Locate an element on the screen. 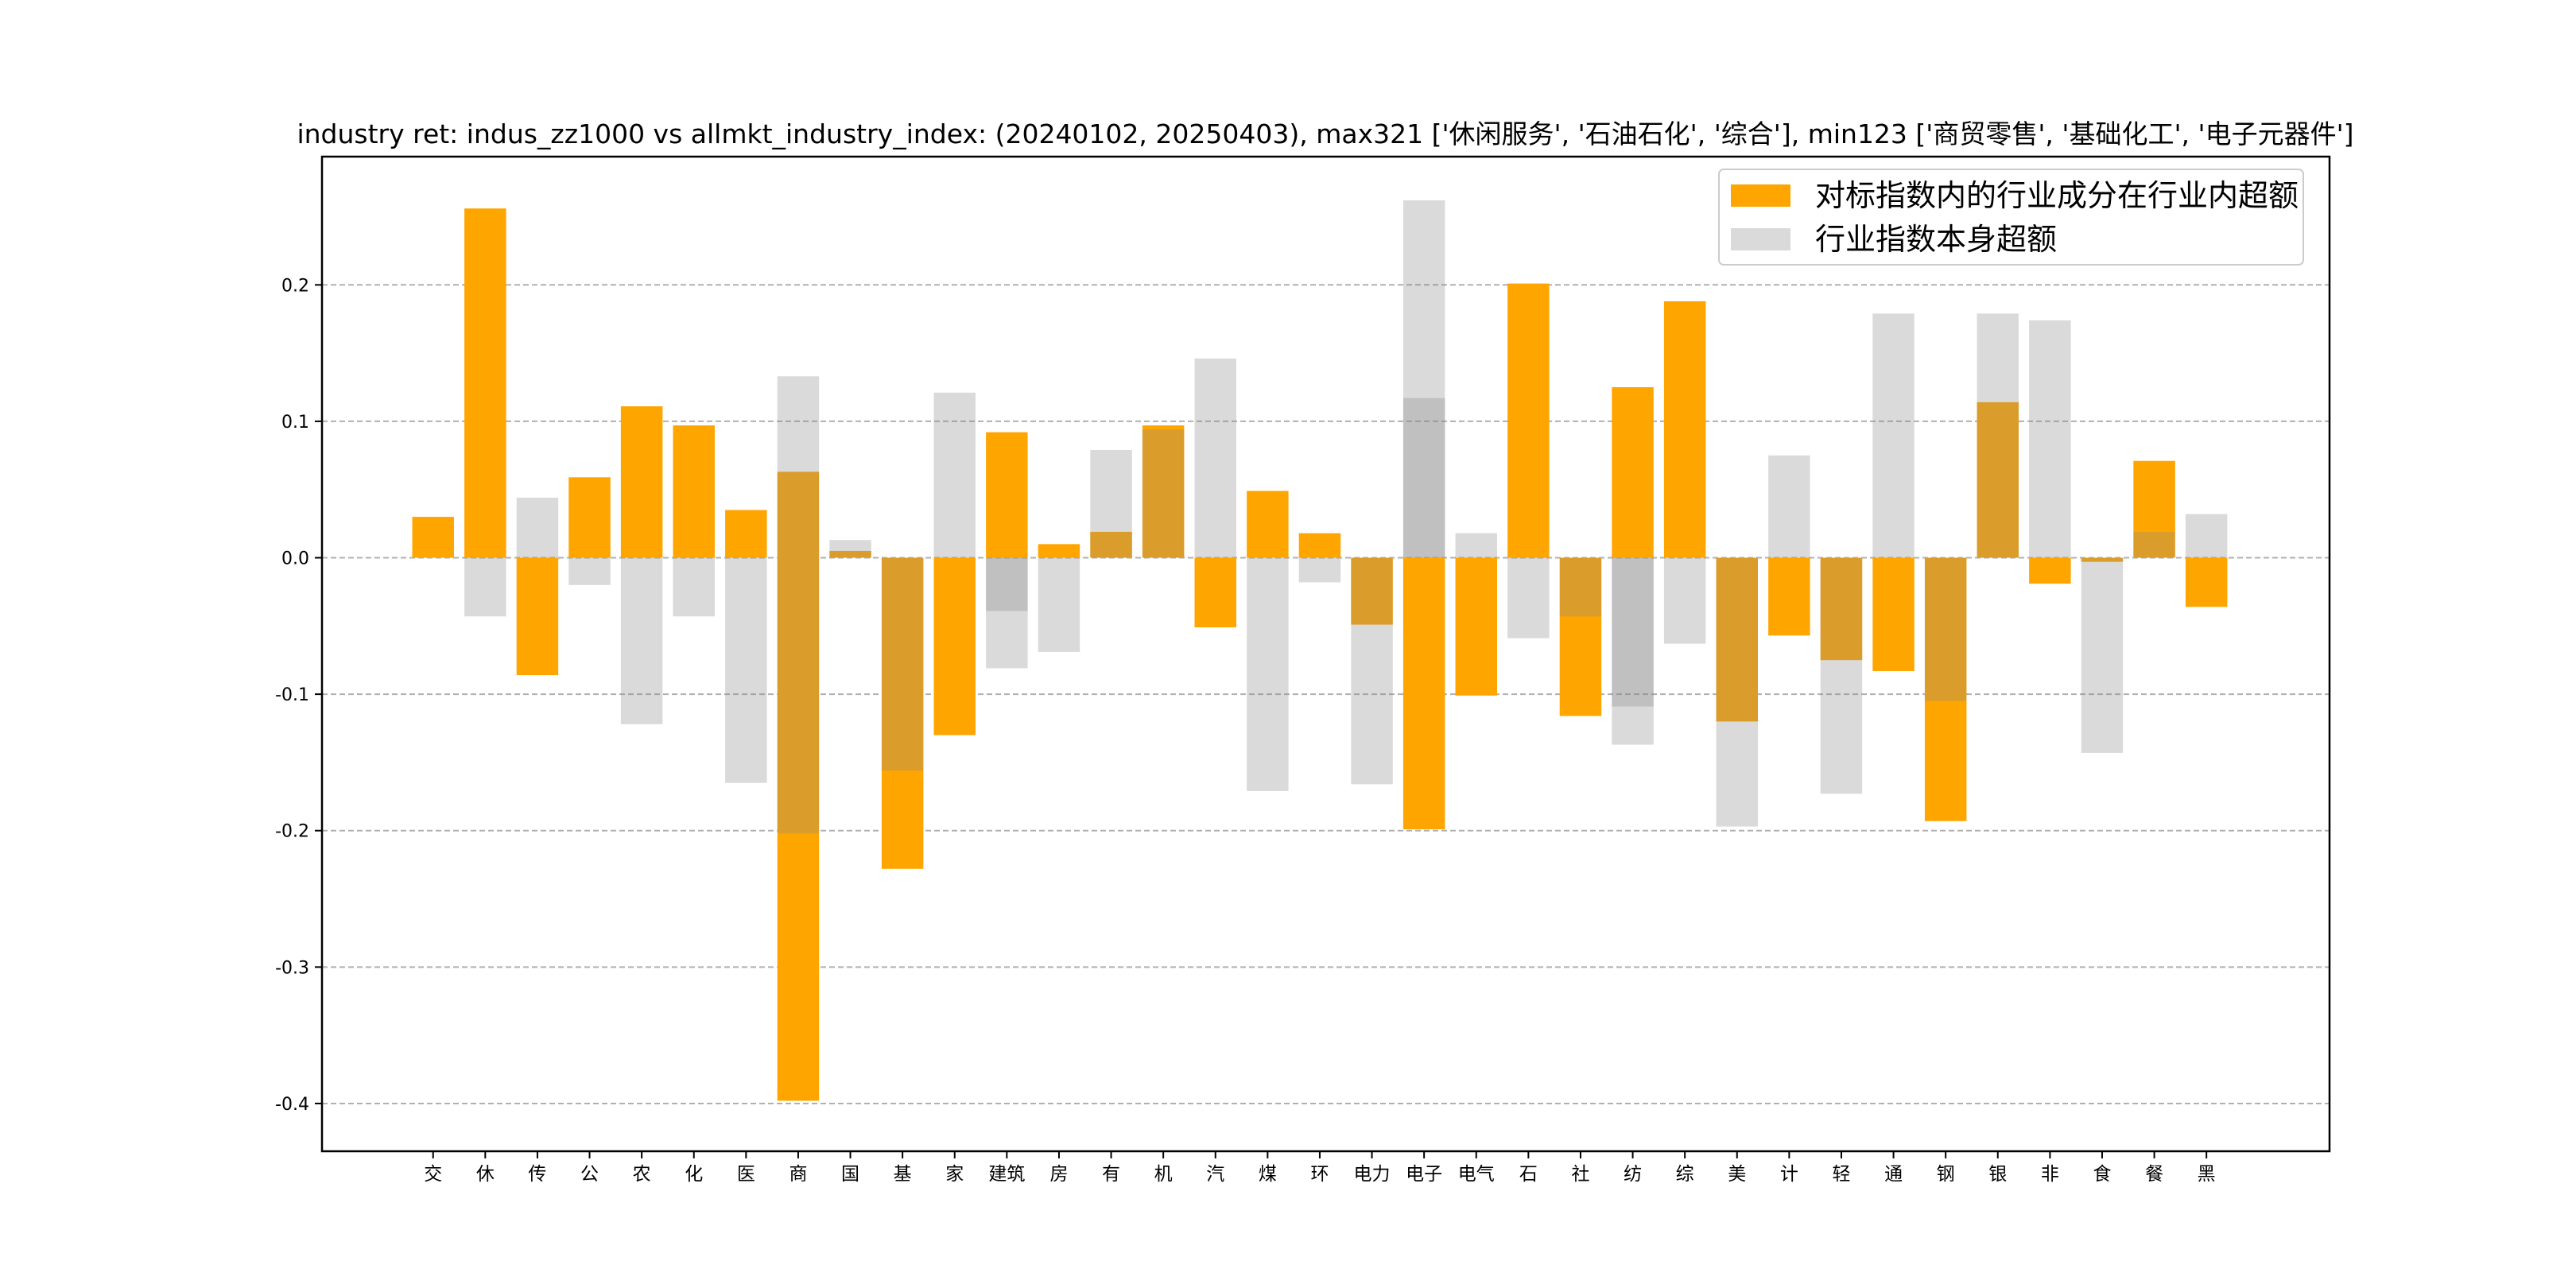 The height and width of the screenshot is (1288, 2576). legend-frame is located at coordinates (2011, 218).